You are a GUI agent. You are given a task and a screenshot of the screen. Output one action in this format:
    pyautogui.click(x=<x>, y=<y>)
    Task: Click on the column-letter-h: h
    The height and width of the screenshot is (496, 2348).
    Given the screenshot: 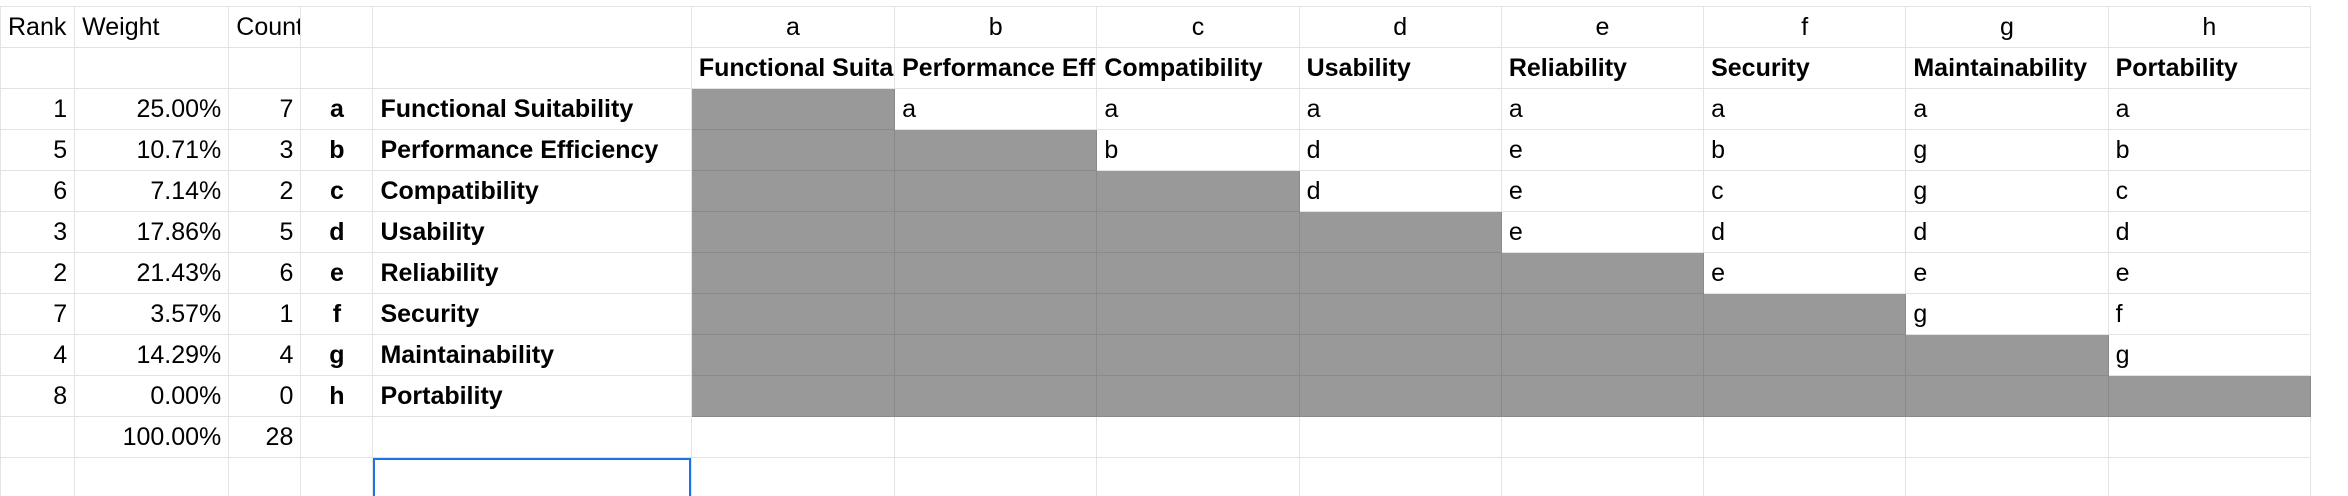 What is the action you would take?
    pyautogui.click(x=2210, y=27)
    